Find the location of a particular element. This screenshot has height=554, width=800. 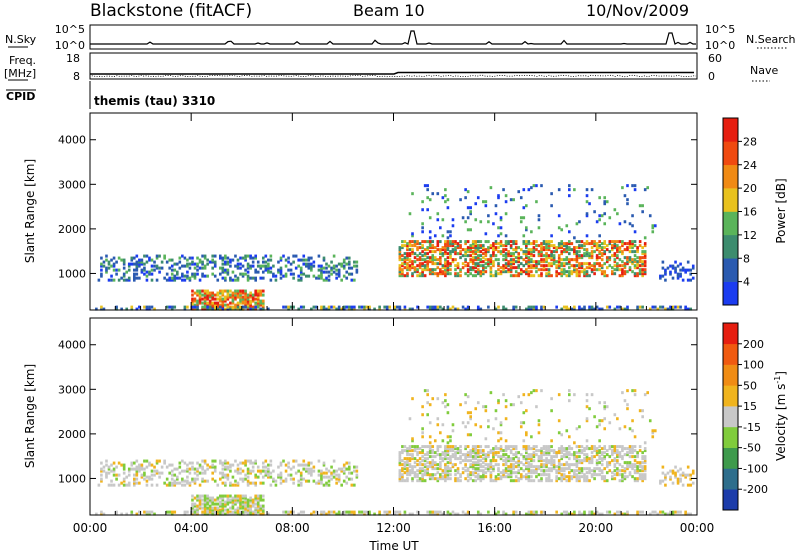

freq-tick-high: 18 is located at coordinates (73, 58).